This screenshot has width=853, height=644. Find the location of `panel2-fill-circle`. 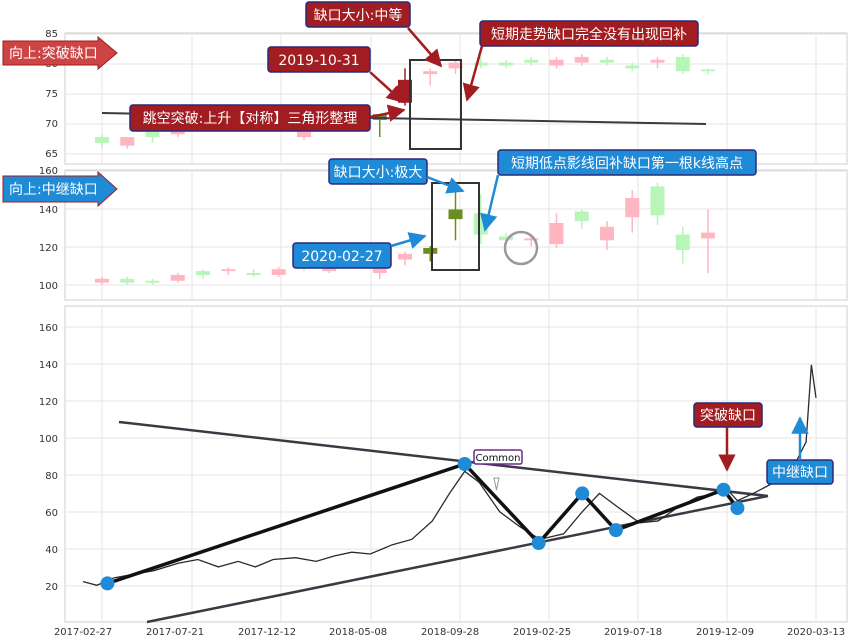

panel2-fill-circle is located at coordinates (521, 248).